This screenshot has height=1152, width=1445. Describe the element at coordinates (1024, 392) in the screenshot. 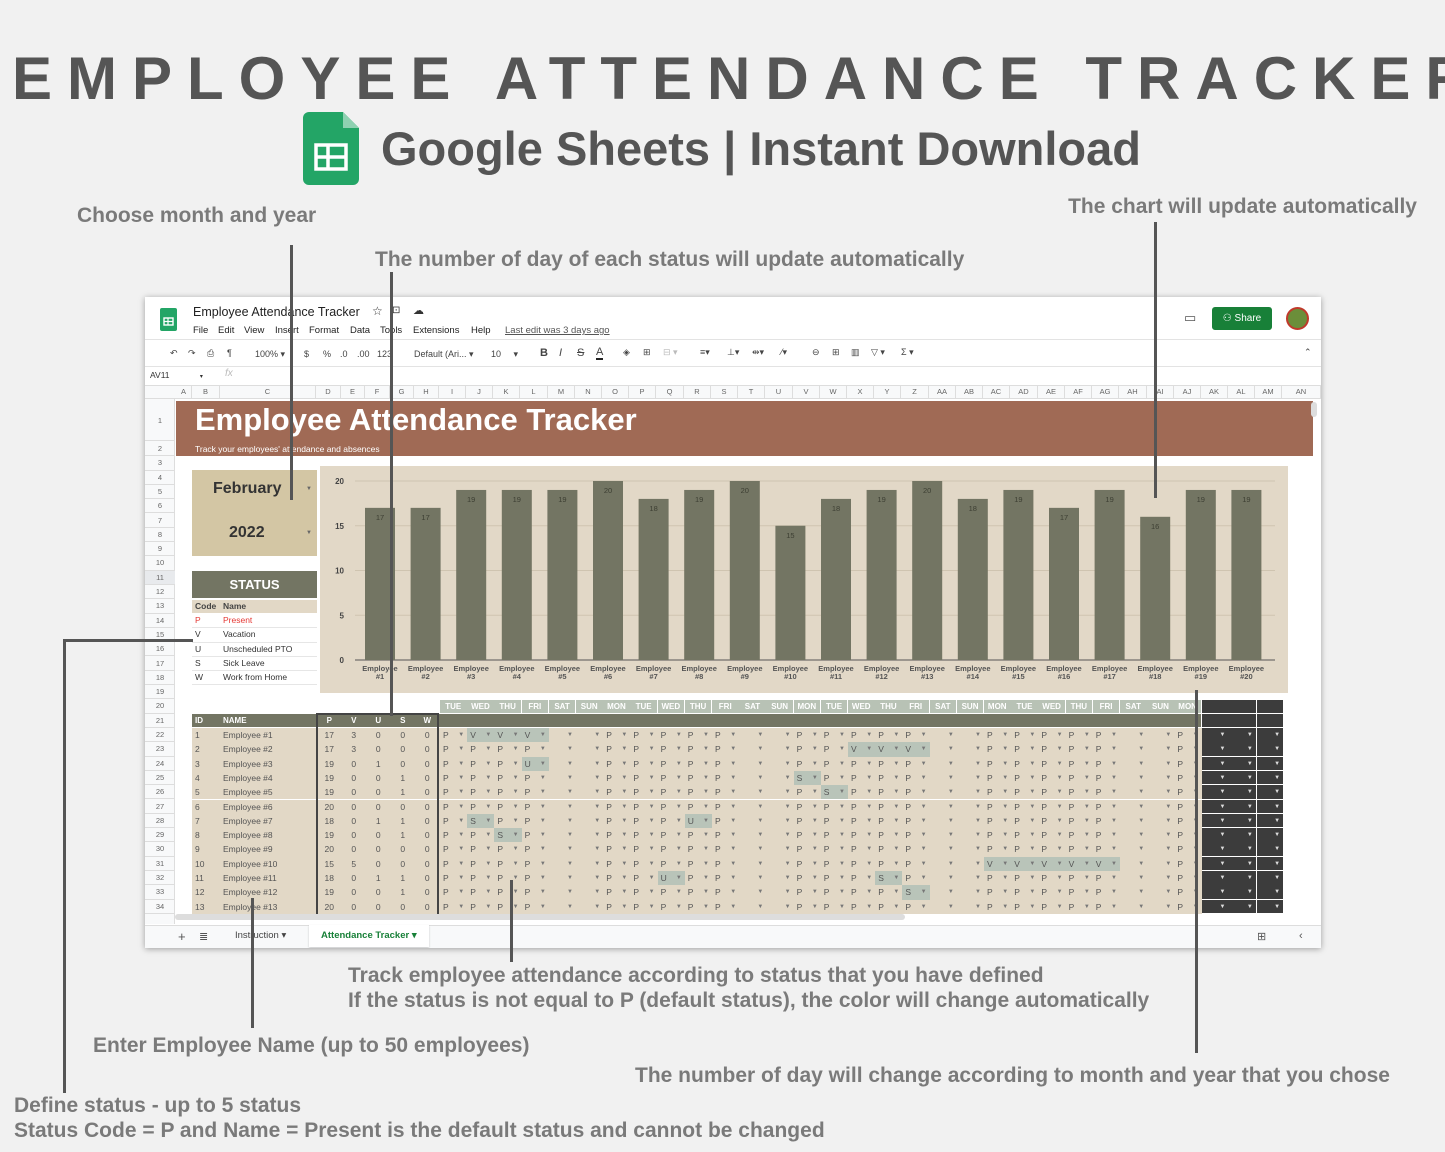

I see `column-header-AD: AD` at that location.